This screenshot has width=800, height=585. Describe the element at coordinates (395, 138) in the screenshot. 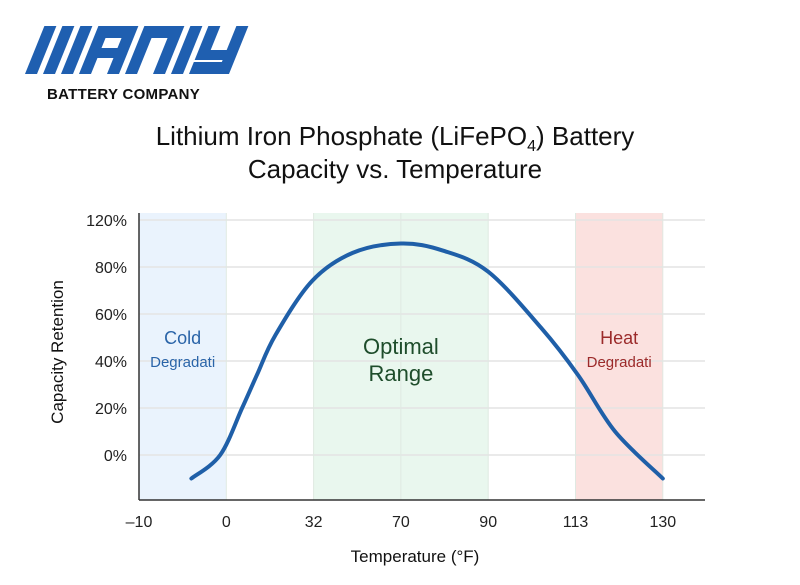

I see `chart-title-line1: Lithium Iron Phosphate (LiFePO4) Battery` at that location.